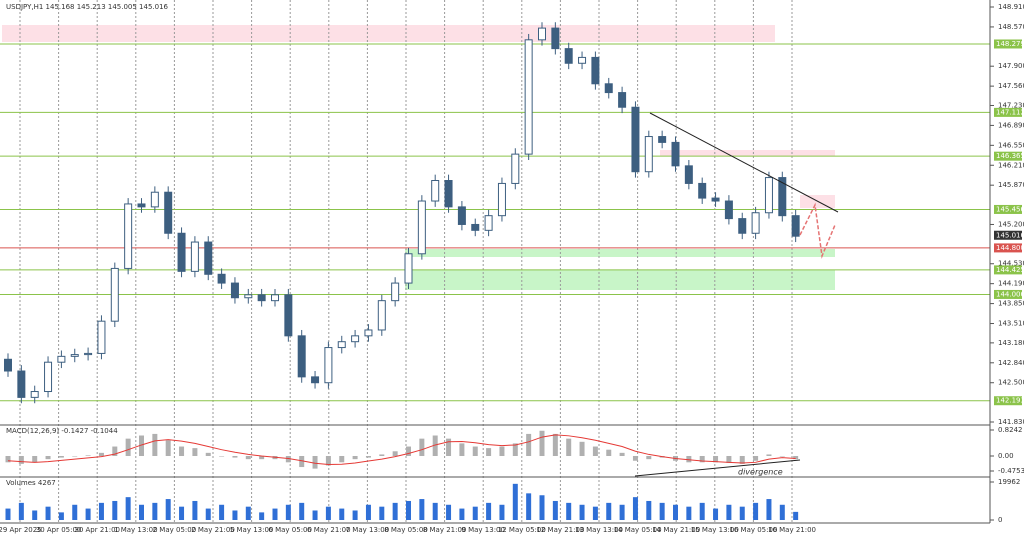 The width and height of the screenshot is (1024, 537). I want to click on x-tick-label: 15 May 13:00, so click(715, 530).